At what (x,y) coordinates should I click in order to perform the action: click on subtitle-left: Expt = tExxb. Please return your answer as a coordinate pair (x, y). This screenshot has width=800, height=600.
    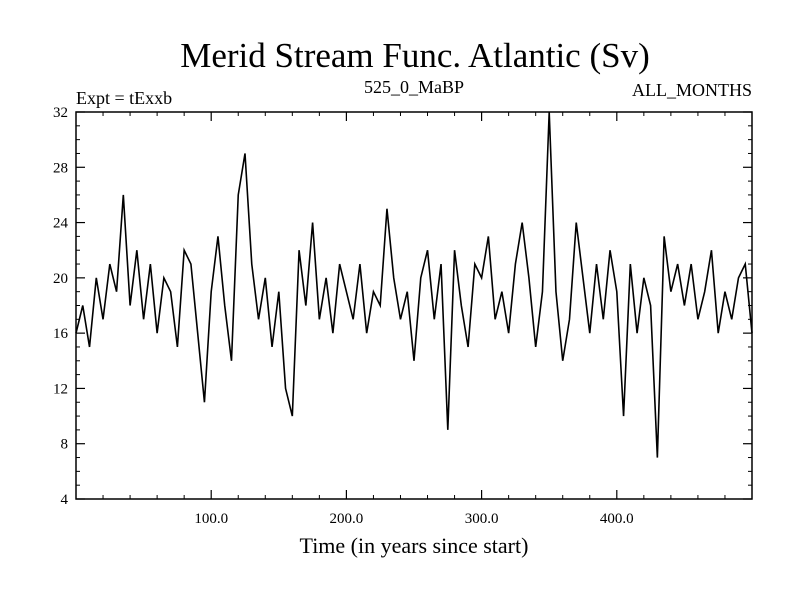
    Looking at the image, I should click on (124, 98).